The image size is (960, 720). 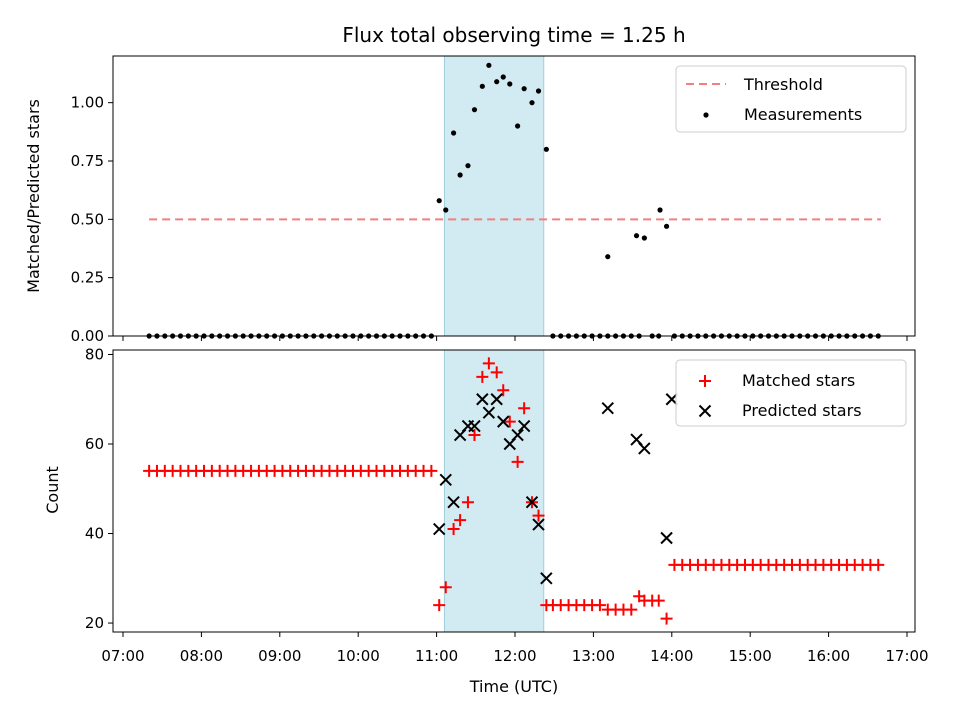 What do you see at coordinates (87, 219) in the screenshot?
I see `top-y-tick-label: 0.50` at bounding box center [87, 219].